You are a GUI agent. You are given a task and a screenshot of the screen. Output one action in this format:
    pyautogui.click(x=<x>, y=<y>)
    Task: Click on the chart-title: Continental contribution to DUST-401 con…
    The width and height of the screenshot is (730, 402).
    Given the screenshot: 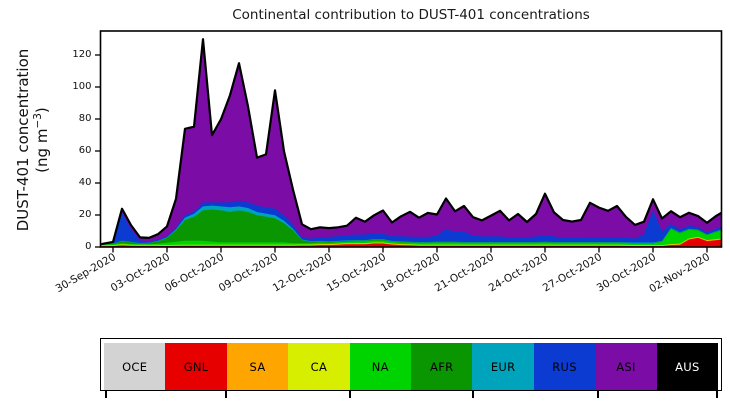 What is the action you would take?
    pyautogui.click(x=411, y=15)
    